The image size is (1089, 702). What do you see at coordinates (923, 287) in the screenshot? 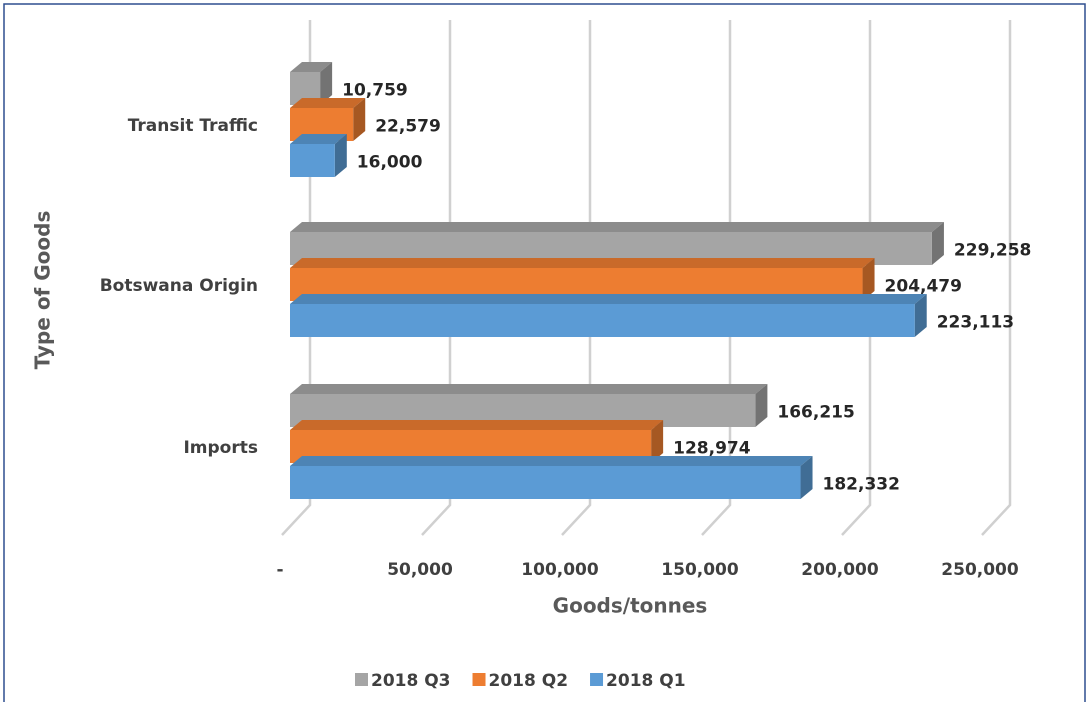
I see `data-label: 204,479` at bounding box center [923, 287].